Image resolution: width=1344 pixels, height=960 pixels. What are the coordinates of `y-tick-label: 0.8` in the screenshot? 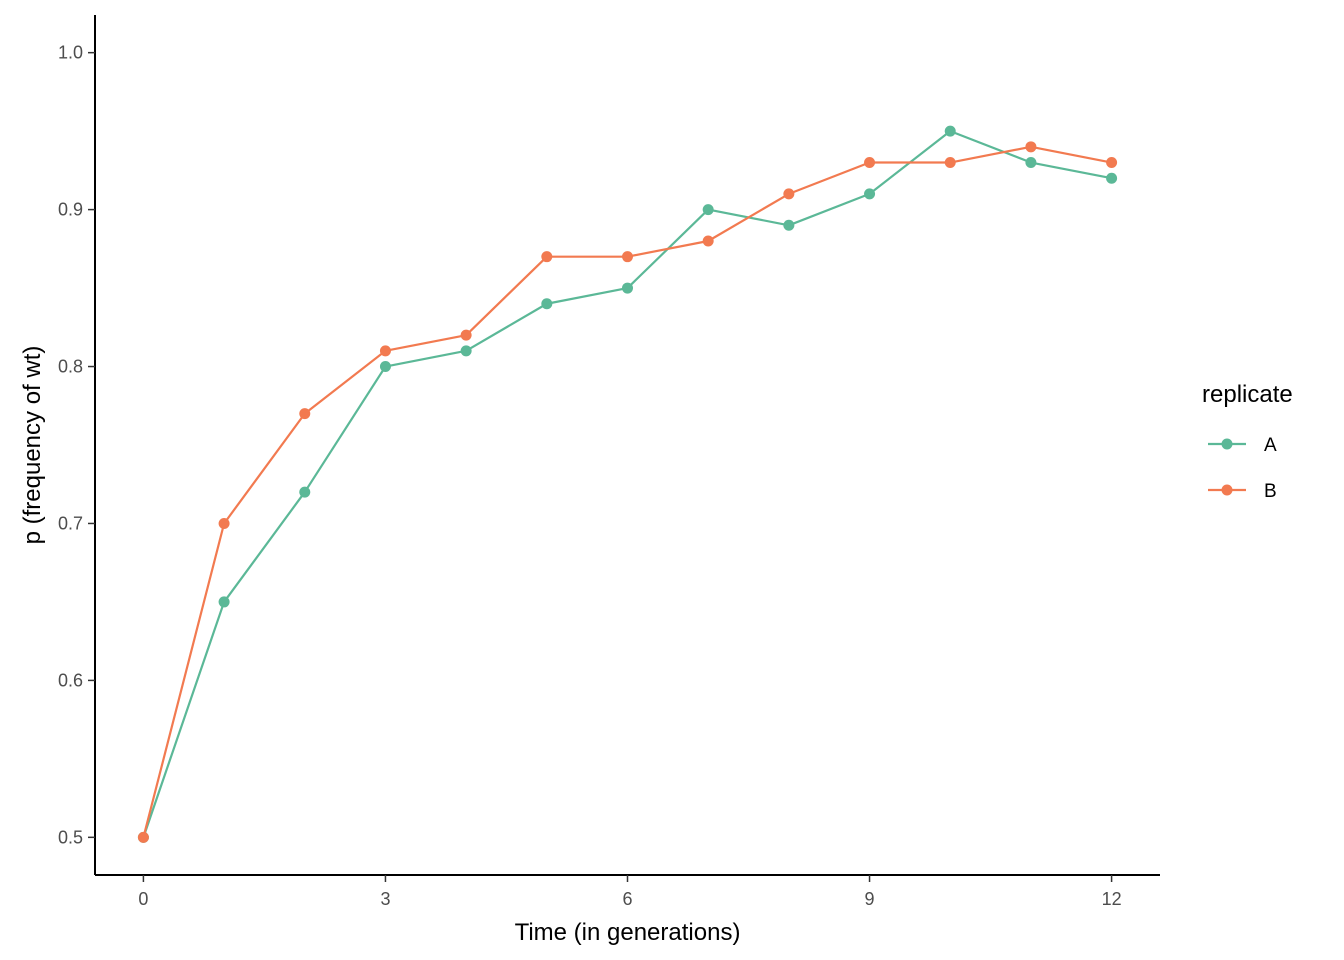 It's located at (70, 367).